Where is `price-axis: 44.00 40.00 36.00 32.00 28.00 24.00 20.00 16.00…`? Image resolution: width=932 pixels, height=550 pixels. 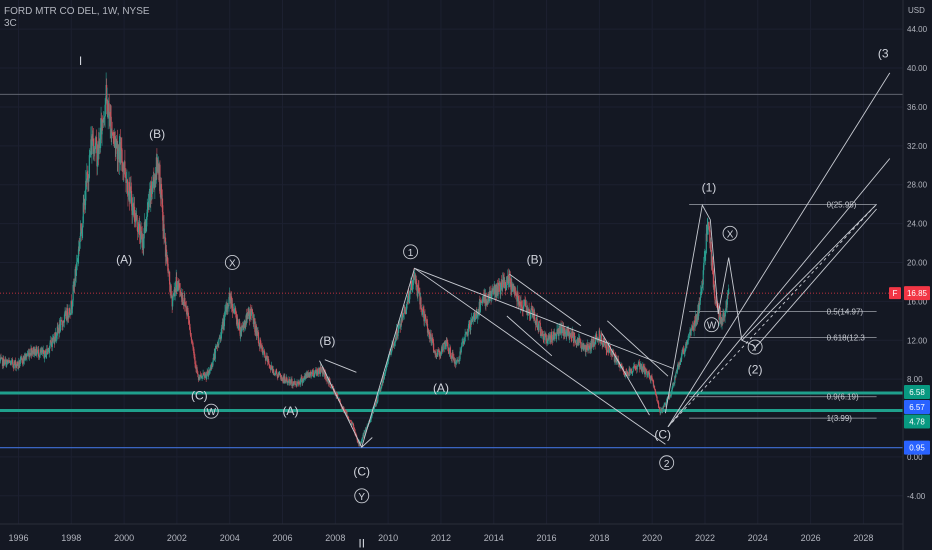 price-axis: 44.00 40.00 36.00 32.00 28.00 24.00 20.00 16.00… is located at coordinates (917, 263).